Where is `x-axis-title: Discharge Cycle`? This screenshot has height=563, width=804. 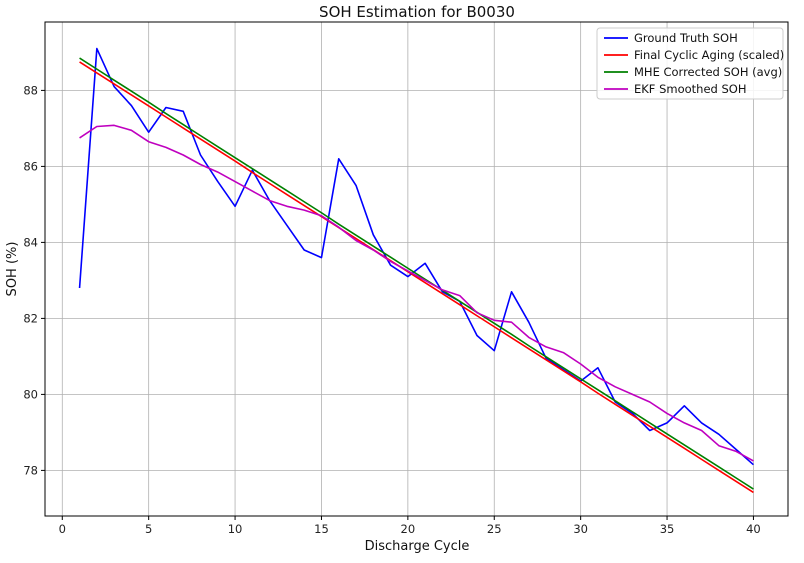 x-axis-title: Discharge Cycle is located at coordinates (417, 546).